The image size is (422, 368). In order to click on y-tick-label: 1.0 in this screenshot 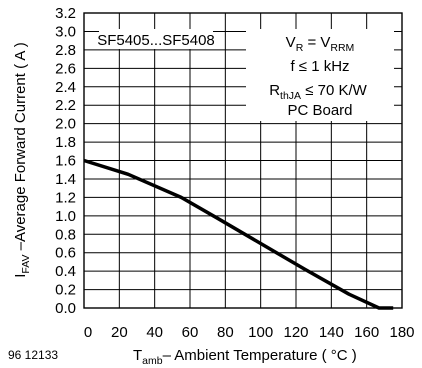, I will do `click(65, 216)`.